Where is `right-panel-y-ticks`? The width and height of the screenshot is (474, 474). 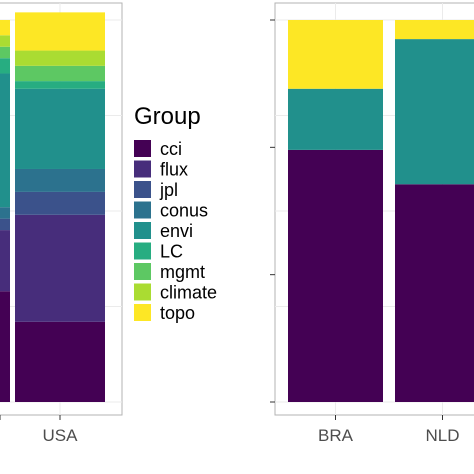 right-panel-y-ticks is located at coordinates (272, 211).